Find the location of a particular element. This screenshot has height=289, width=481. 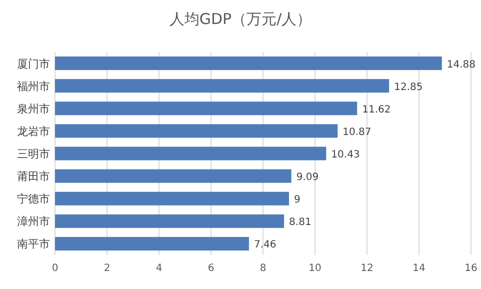

data-label: 8.81 is located at coordinates (300, 222).